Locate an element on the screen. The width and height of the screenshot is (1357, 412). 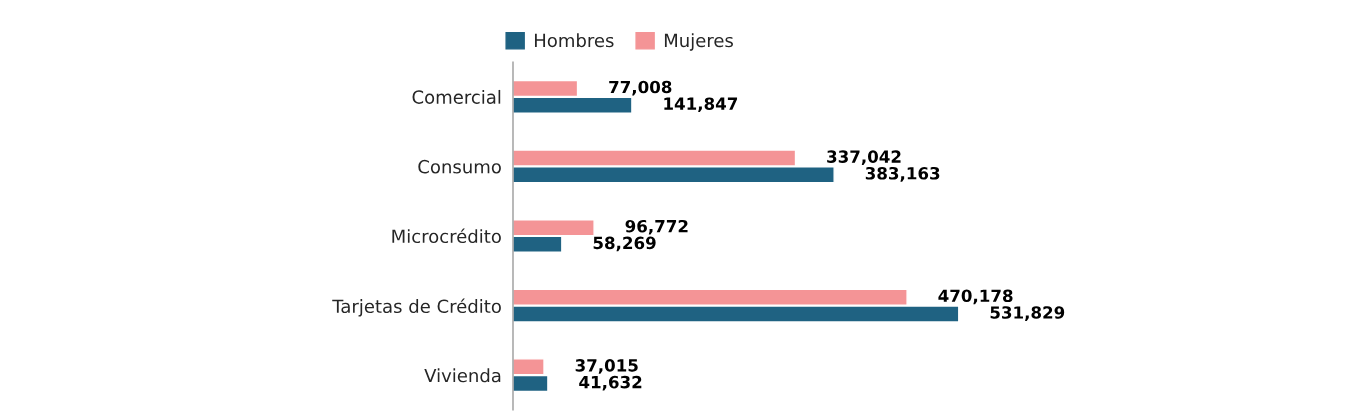
data-label: 77,008 is located at coordinates (640, 88).